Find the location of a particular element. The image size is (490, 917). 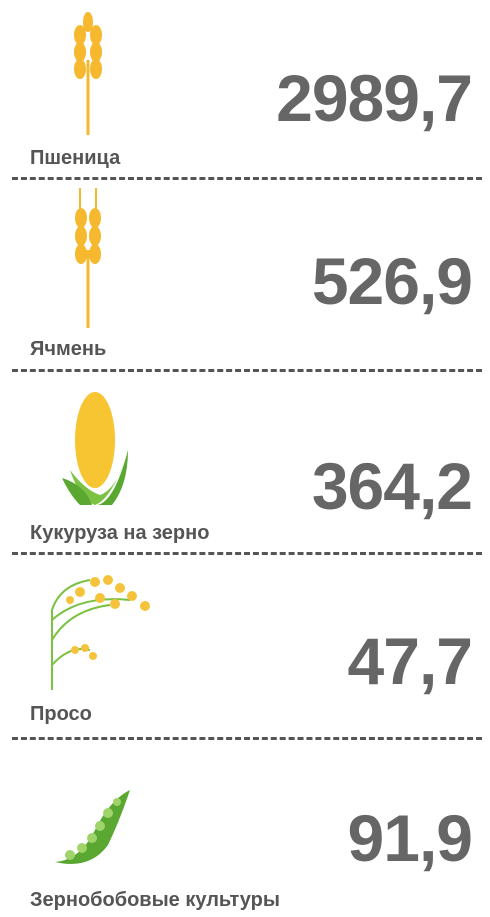

value: 364,2 is located at coordinates (392, 486).